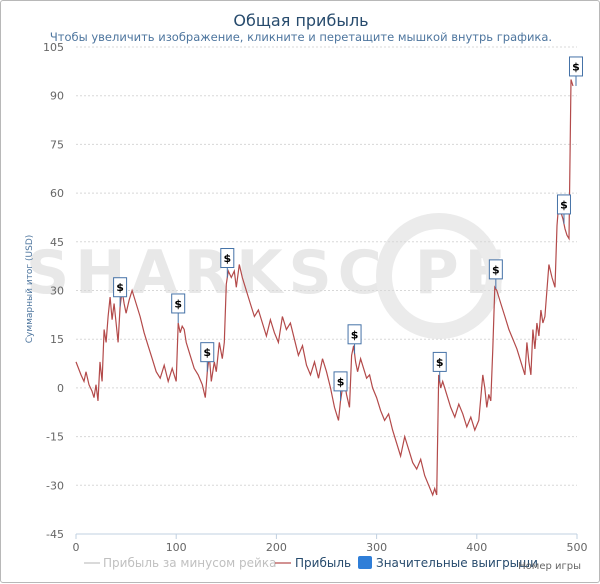  What do you see at coordinates (176, 547) in the screenshot?
I see `x-tick-label: 100` at bounding box center [176, 547].